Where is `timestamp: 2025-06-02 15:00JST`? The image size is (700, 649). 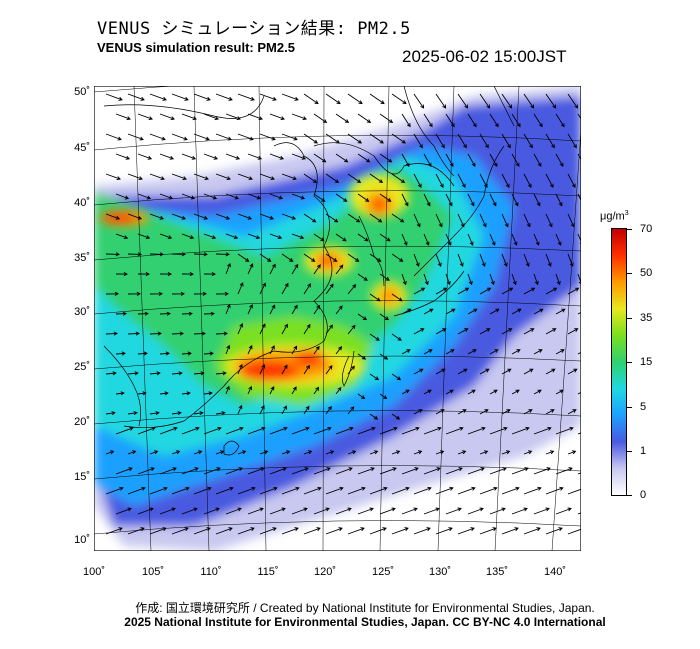 timestamp: 2025-06-02 15:00JST is located at coordinates (484, 56).